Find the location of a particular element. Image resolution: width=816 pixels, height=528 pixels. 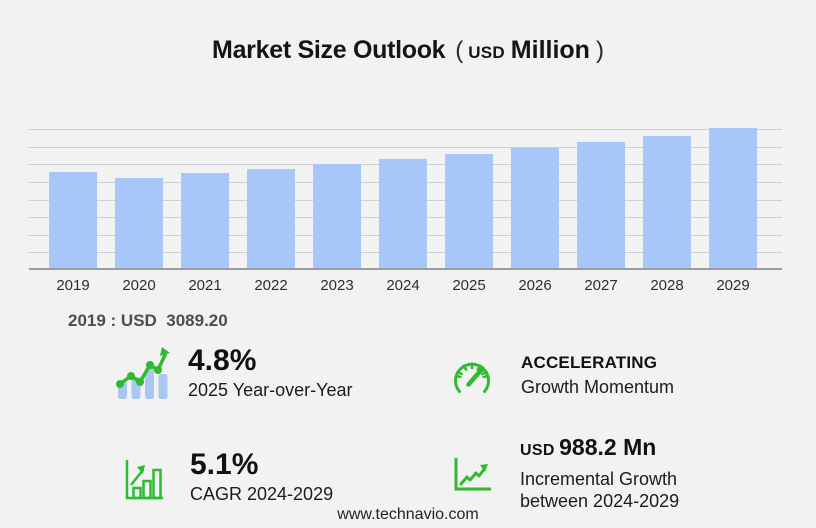

stat-yoy: 4.8% 2025 Year-over-Year is located at coordinates (234, 374).